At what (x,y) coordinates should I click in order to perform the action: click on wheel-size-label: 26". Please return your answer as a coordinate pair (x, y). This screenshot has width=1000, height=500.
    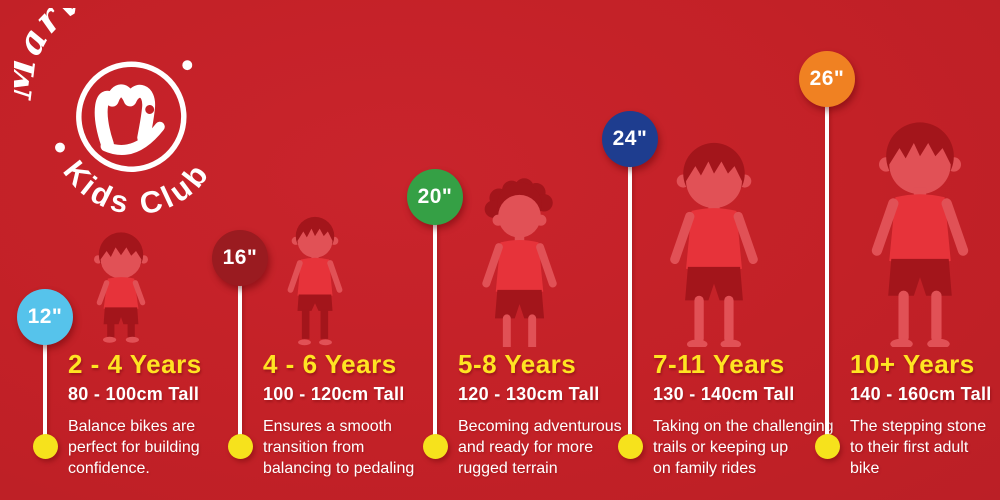
    Looking at the image, I should click on (827, 78).